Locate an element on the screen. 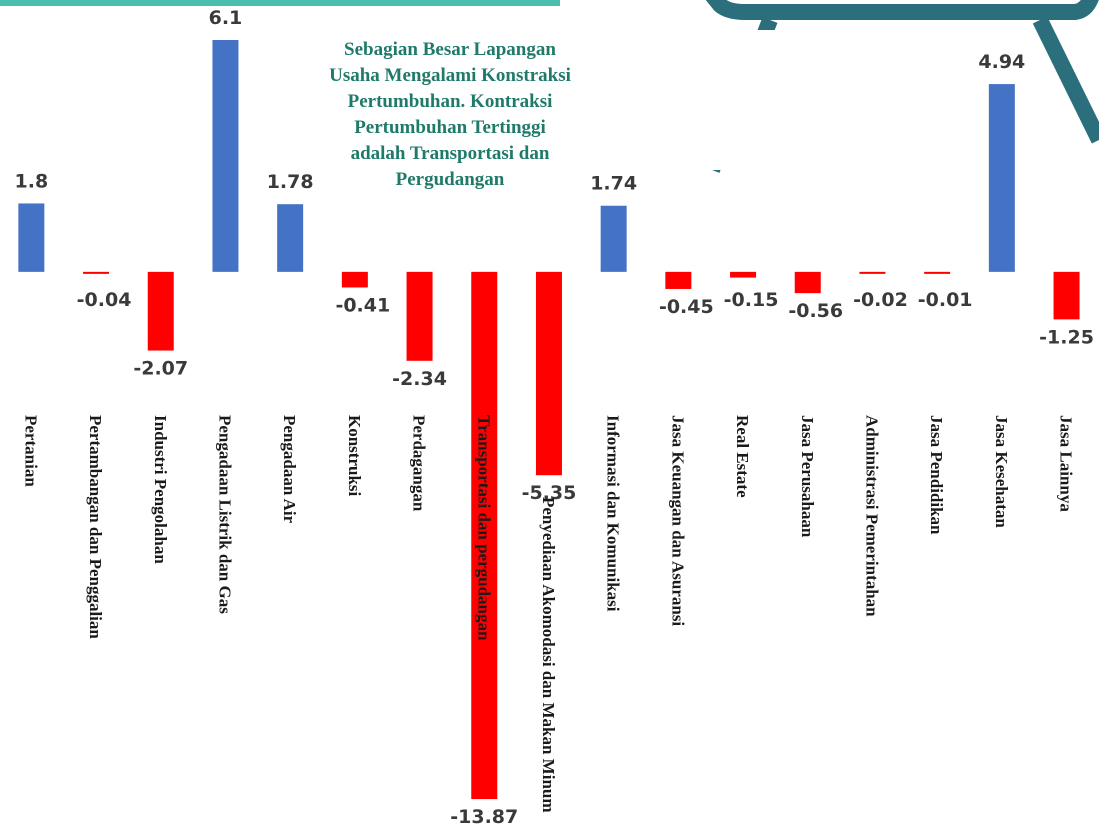  annotation-line: Usaha Mengalami Konstraksi is located at coordinates (450, 75).